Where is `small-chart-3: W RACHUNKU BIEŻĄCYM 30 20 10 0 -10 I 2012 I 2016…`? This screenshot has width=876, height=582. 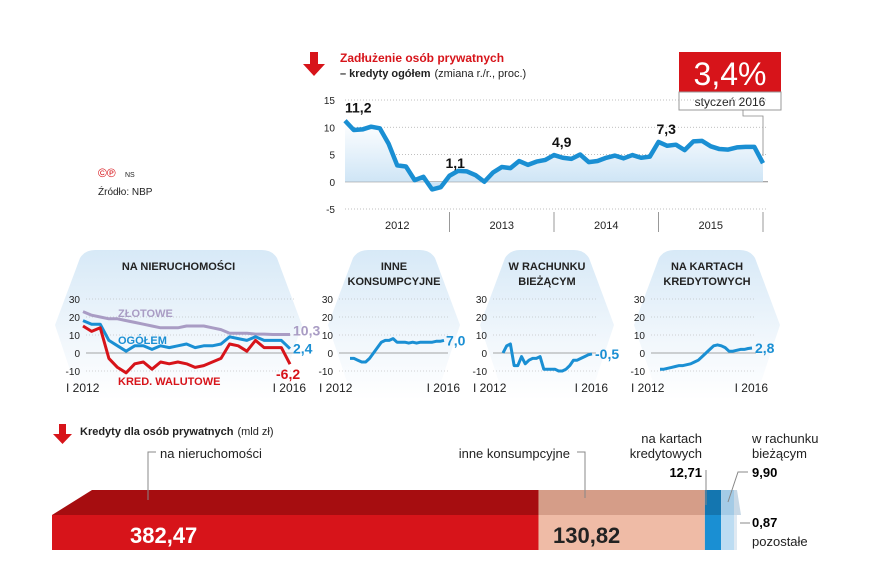
small-chart-3: W RACHUNKU BIEŻĄCYM 30 20 10 0 -10 I 2012 I 2016… is located at coordinates (546, 325).